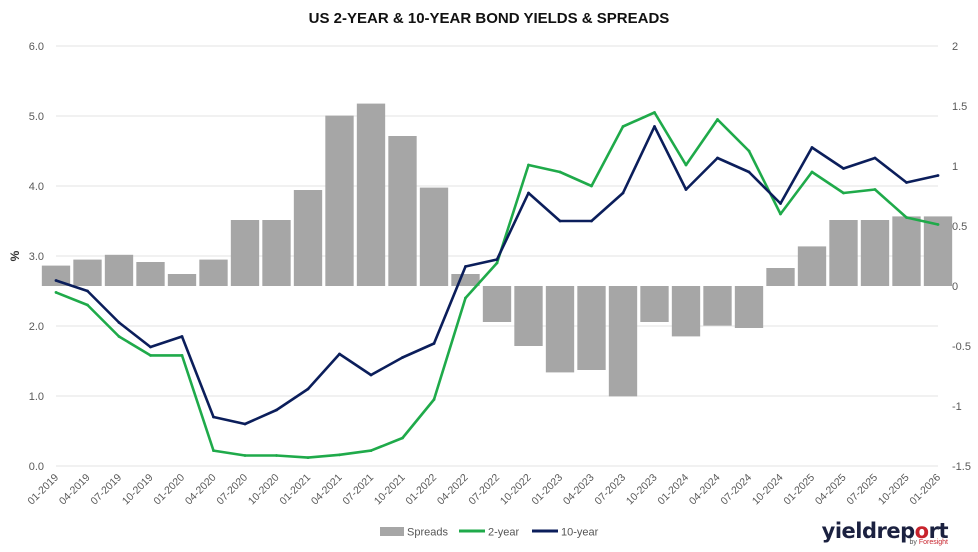  I want to click on legend-10year-label: 10-year, so click(580, 533).